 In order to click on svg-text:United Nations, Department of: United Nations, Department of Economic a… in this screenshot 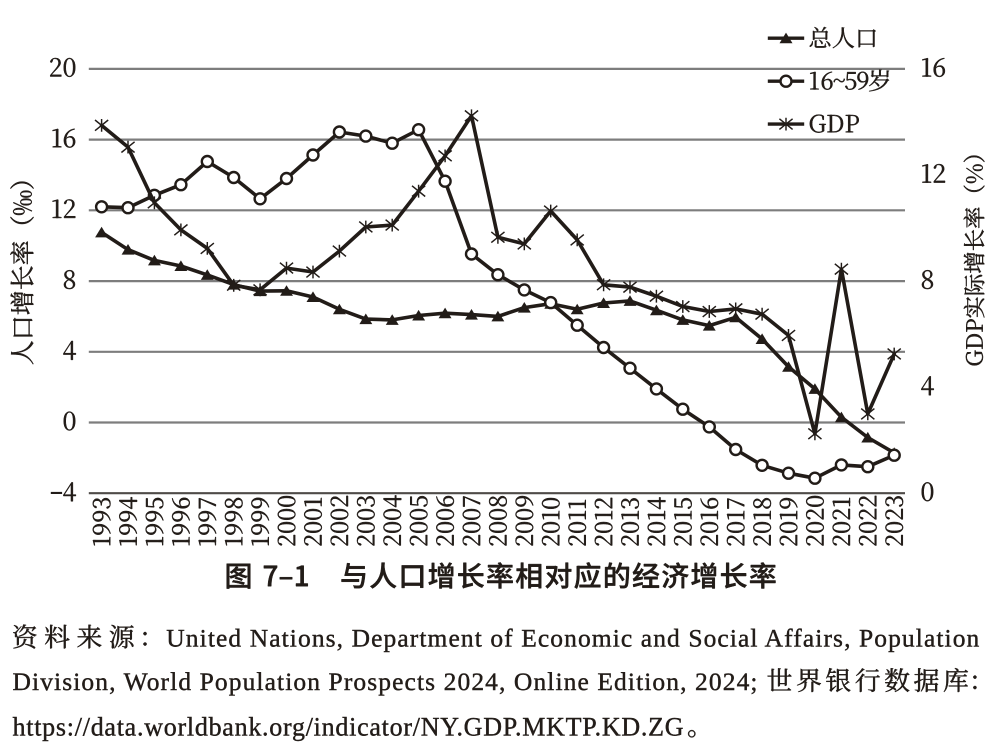, I will do `click(572, 638)`.